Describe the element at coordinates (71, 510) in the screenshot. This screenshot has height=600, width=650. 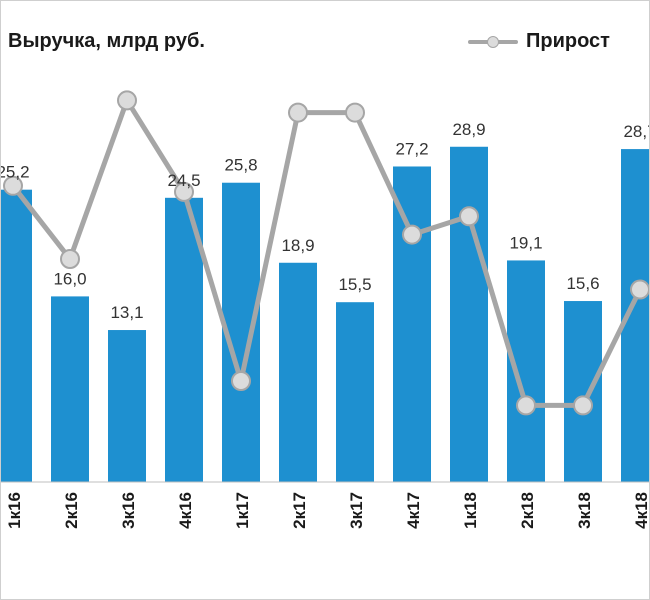
I see `x-tick-label: 2к16` at that location.